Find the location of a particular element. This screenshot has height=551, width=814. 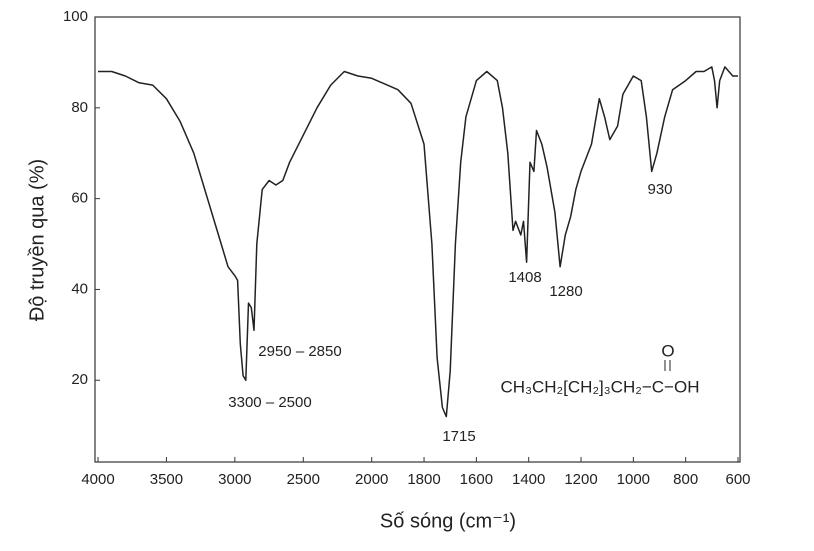

y-tick-label: 40 is located at coordinates (79, 288).